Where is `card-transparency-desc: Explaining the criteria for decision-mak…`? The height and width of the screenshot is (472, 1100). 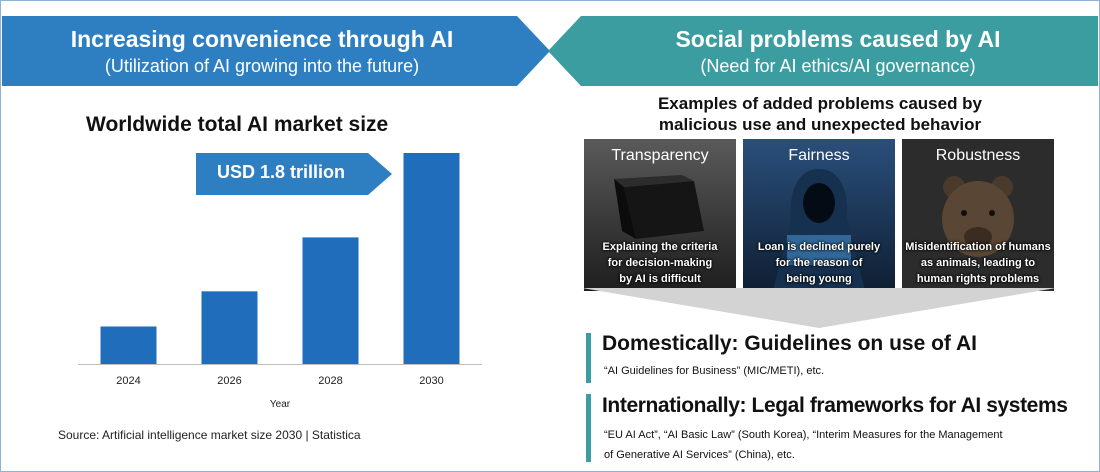
card-transparency-desc: Explaining the criteria for decision-mak… is located at coordinates (660, 263).